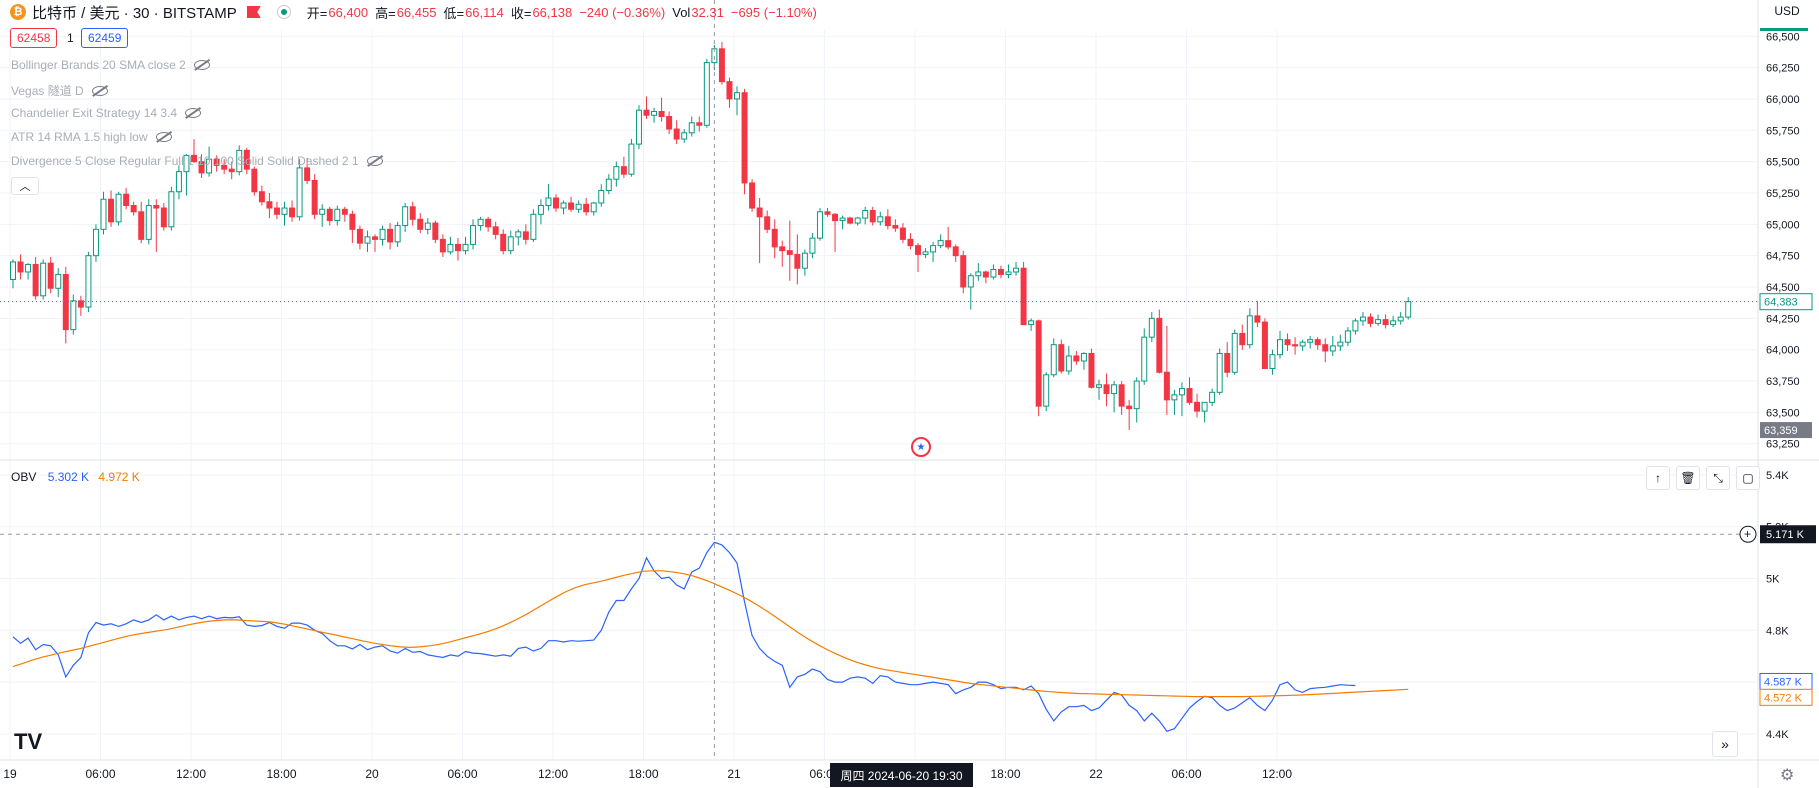  What do you see at coordinates (1783, 194) in the screenshot?
I see `y-tick-label: 65,250` at bounding box center [1783, 194].